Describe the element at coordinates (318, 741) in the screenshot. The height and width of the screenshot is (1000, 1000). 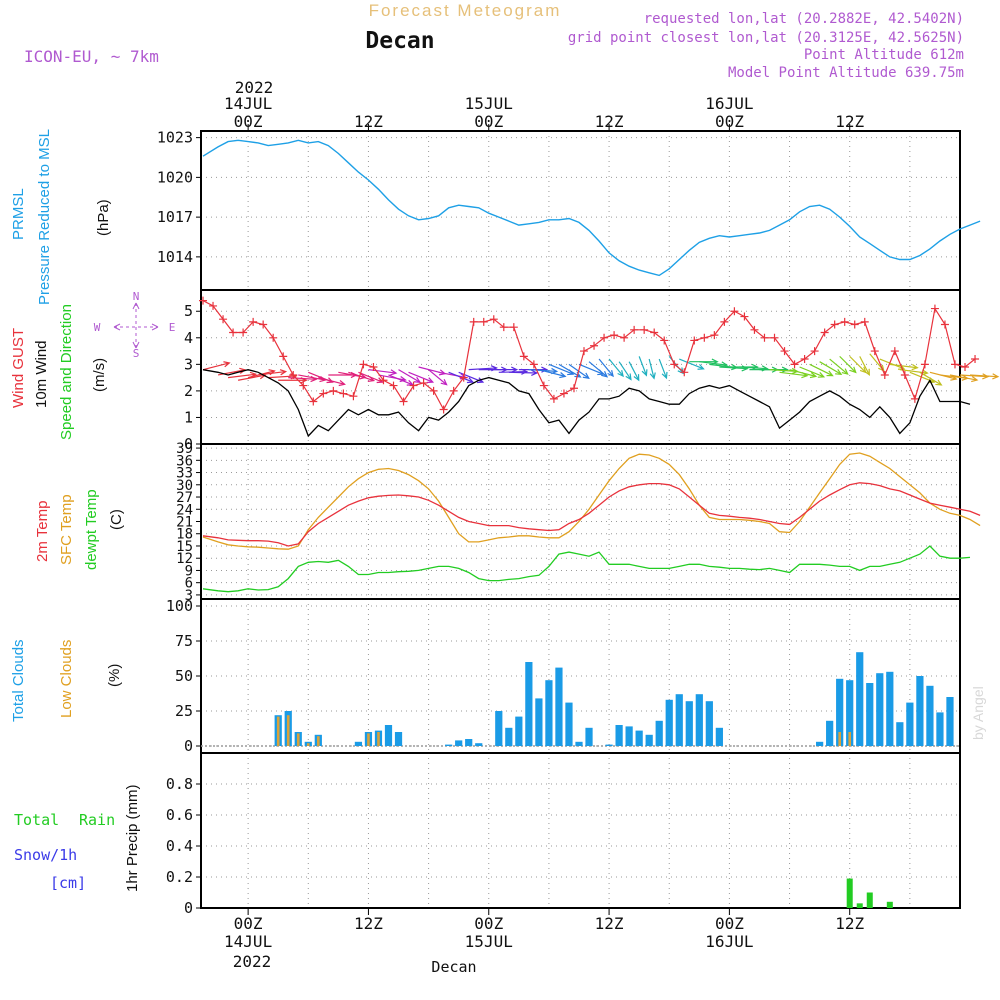
I see `low-cloud-bar` at that location.